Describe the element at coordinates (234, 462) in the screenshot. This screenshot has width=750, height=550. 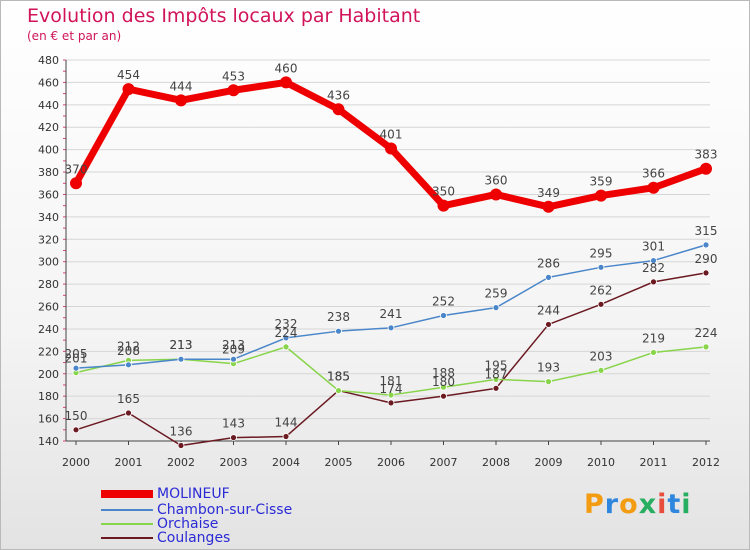
I see `x-tick-label: 2003` at that location.